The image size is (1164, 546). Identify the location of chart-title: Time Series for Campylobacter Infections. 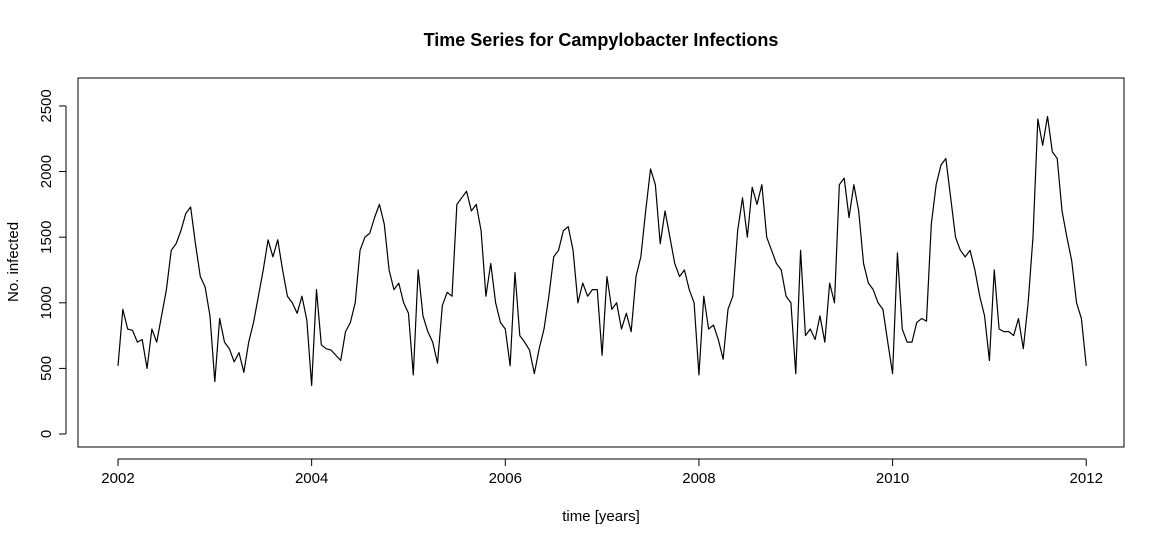
(601, 40).